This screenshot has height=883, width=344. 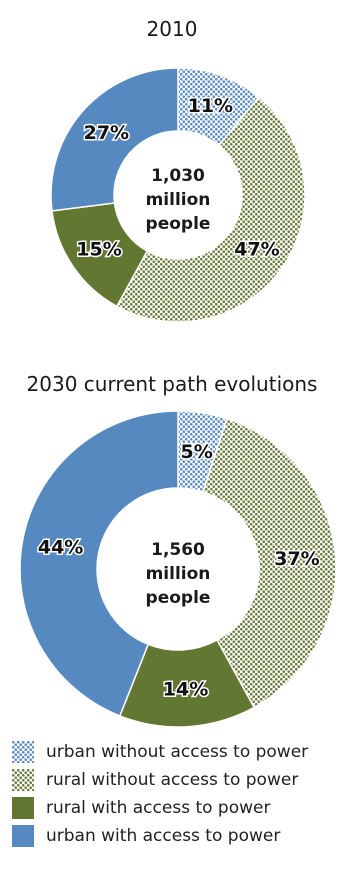 I want to click on slice-label-rural-with: 14%, so click(x=185, y=689).